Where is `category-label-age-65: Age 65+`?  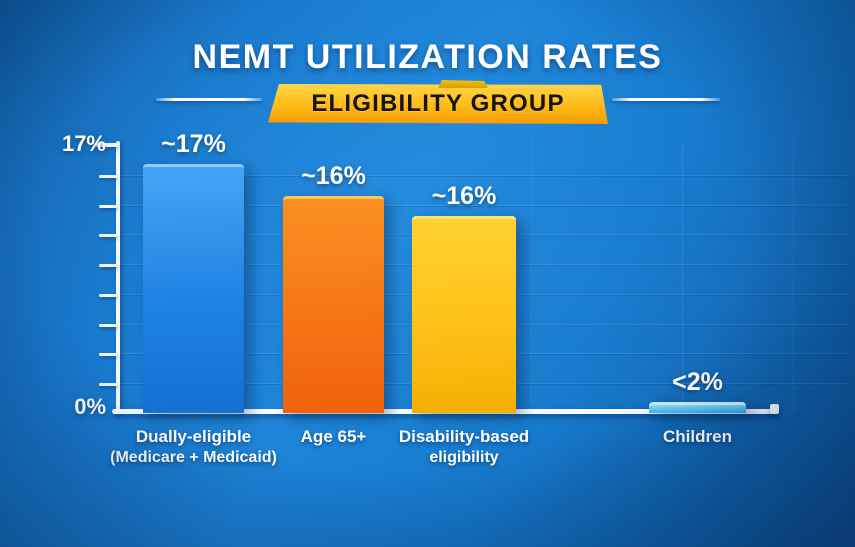 category-label-age-65: Age 65+ is located at coordinates (334, 436).